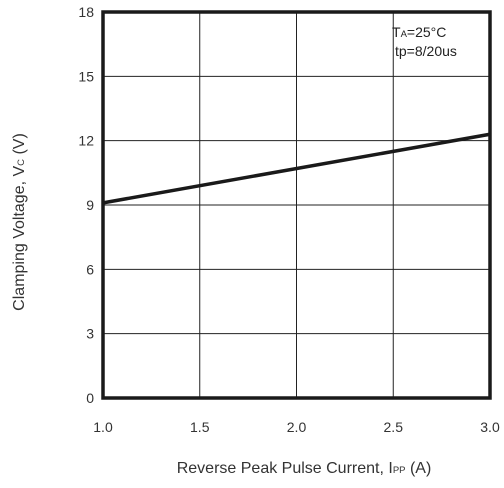 This screenshot has height=488, width=504. What do you see at coordinates (86, 76) in the screenshot?
I see `y-tick-label: 15` at bounding box center [86, 76].